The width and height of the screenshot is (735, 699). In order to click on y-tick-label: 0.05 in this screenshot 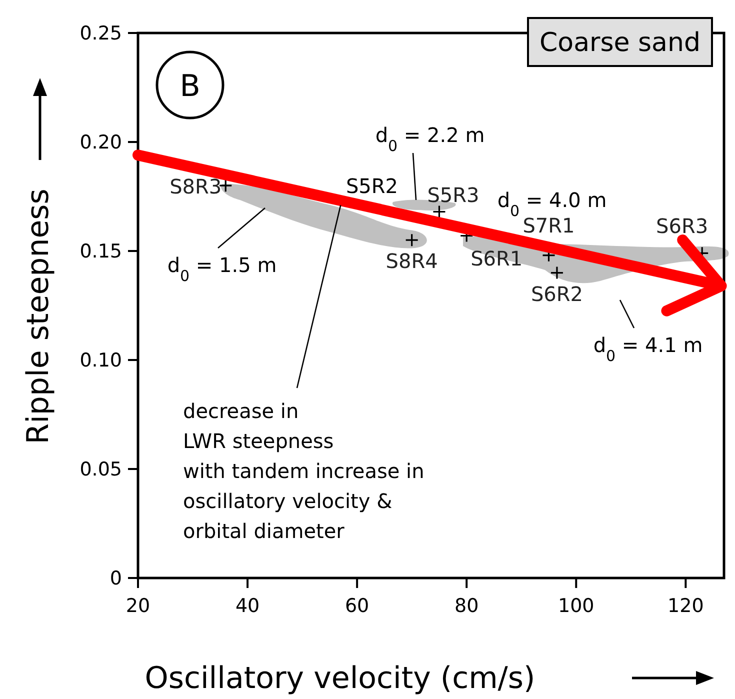, I will do `click(101, 469)`.